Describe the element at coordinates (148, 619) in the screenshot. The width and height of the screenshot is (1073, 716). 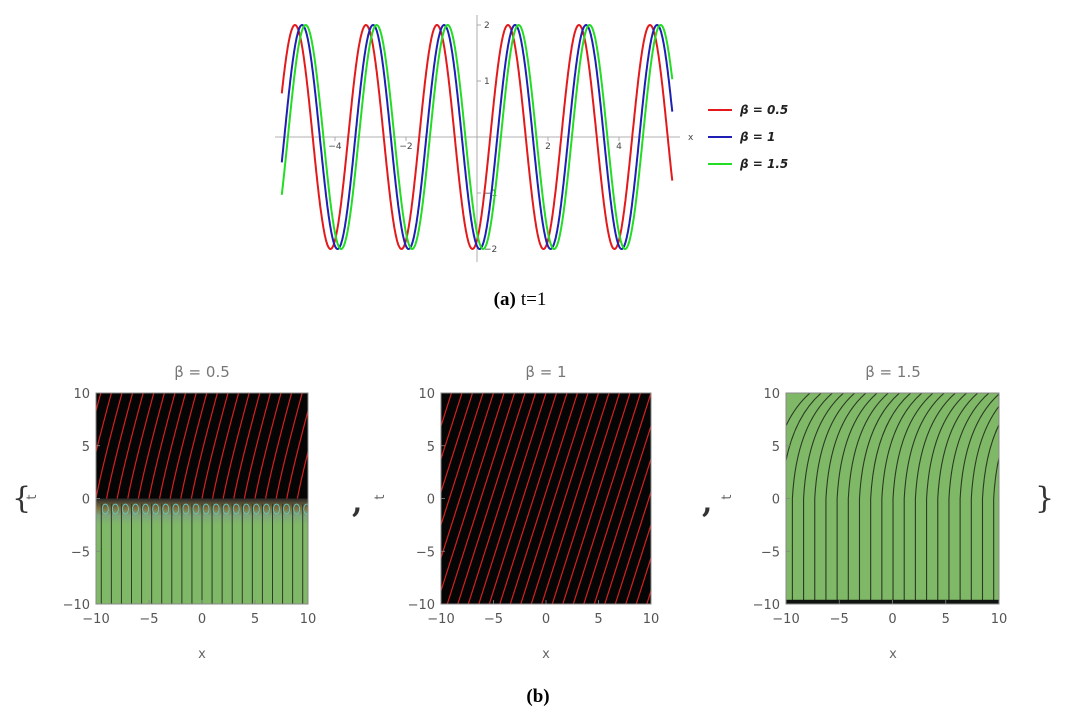
I see `x-tick-label: −5` at that location.